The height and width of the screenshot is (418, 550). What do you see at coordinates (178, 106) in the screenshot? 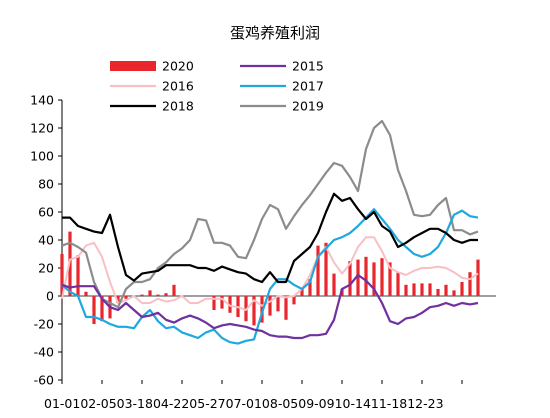
I see `legend-label-2018: 2018` at bounding box center [178, 106].